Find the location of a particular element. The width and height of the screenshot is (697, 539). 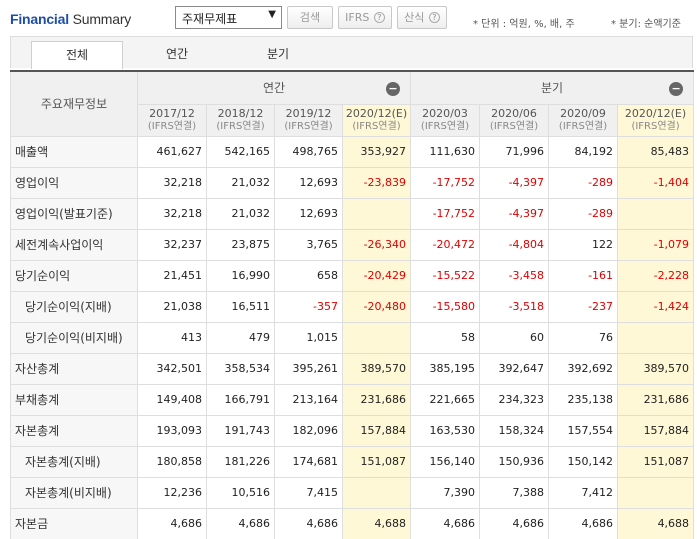

table-cell: 150,936 is located at coordinates (514, 461).